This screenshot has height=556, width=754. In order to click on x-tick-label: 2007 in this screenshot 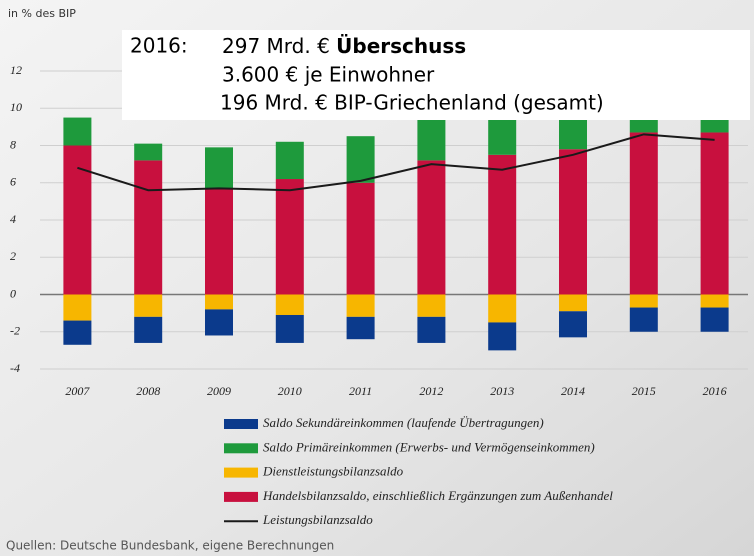, I will do `click(77, 391)`.